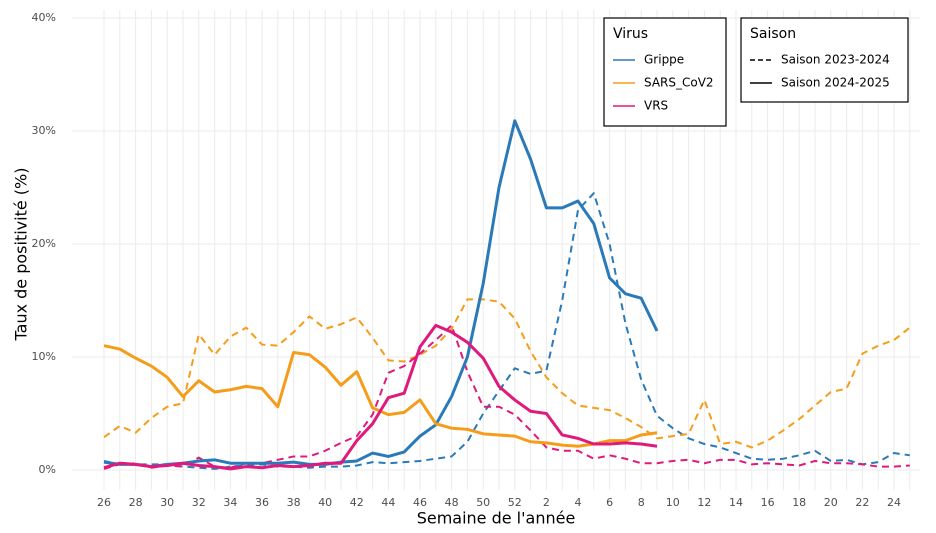 This screenshot has height=533, width=936. I want to click on x-tick-label: 38, so click(294, 502).